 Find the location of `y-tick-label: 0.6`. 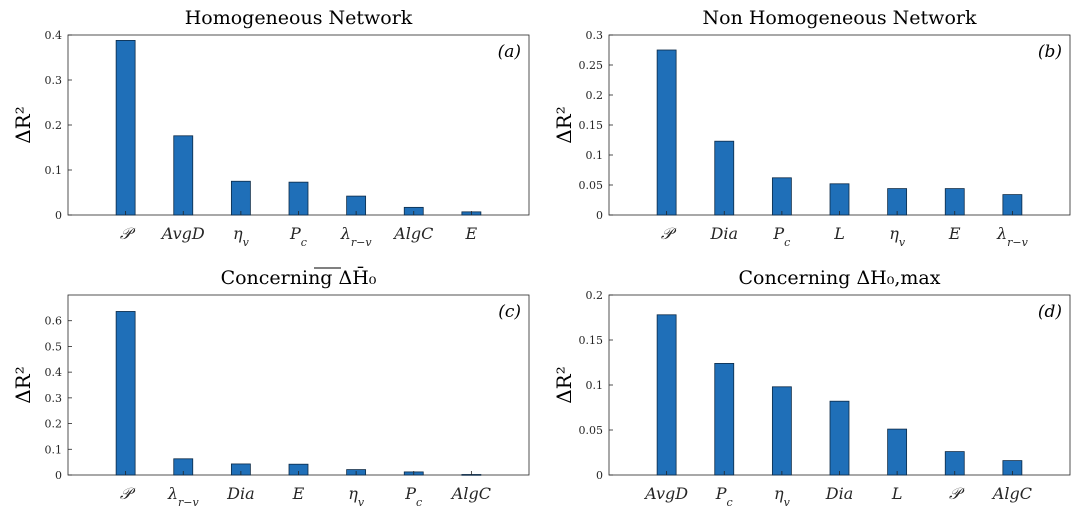

y-tick-label: 0.6 is located at coordinates (54, 321).